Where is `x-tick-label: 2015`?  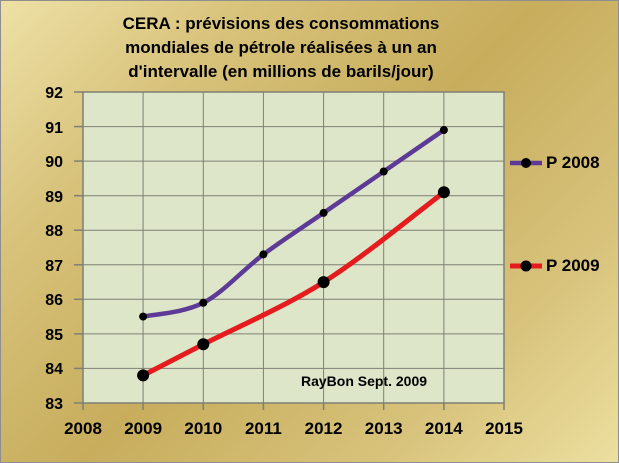
x-tick-label: 2015 is located at coordinates (504, 428).